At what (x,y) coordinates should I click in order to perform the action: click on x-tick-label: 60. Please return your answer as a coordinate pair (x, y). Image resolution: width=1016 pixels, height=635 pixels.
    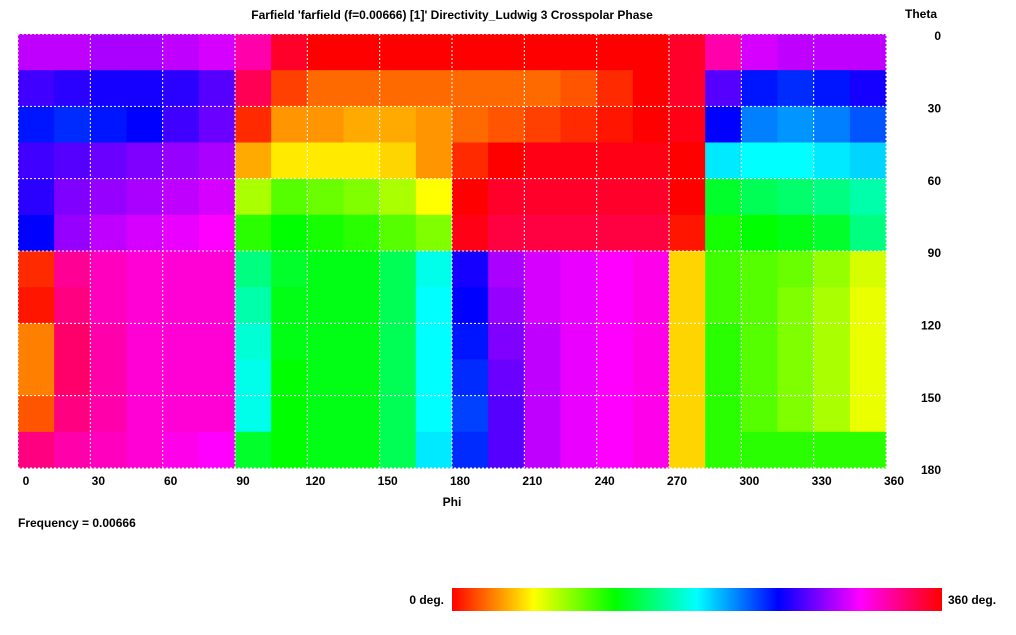
    Looking at the image, I should click on (171, 481).